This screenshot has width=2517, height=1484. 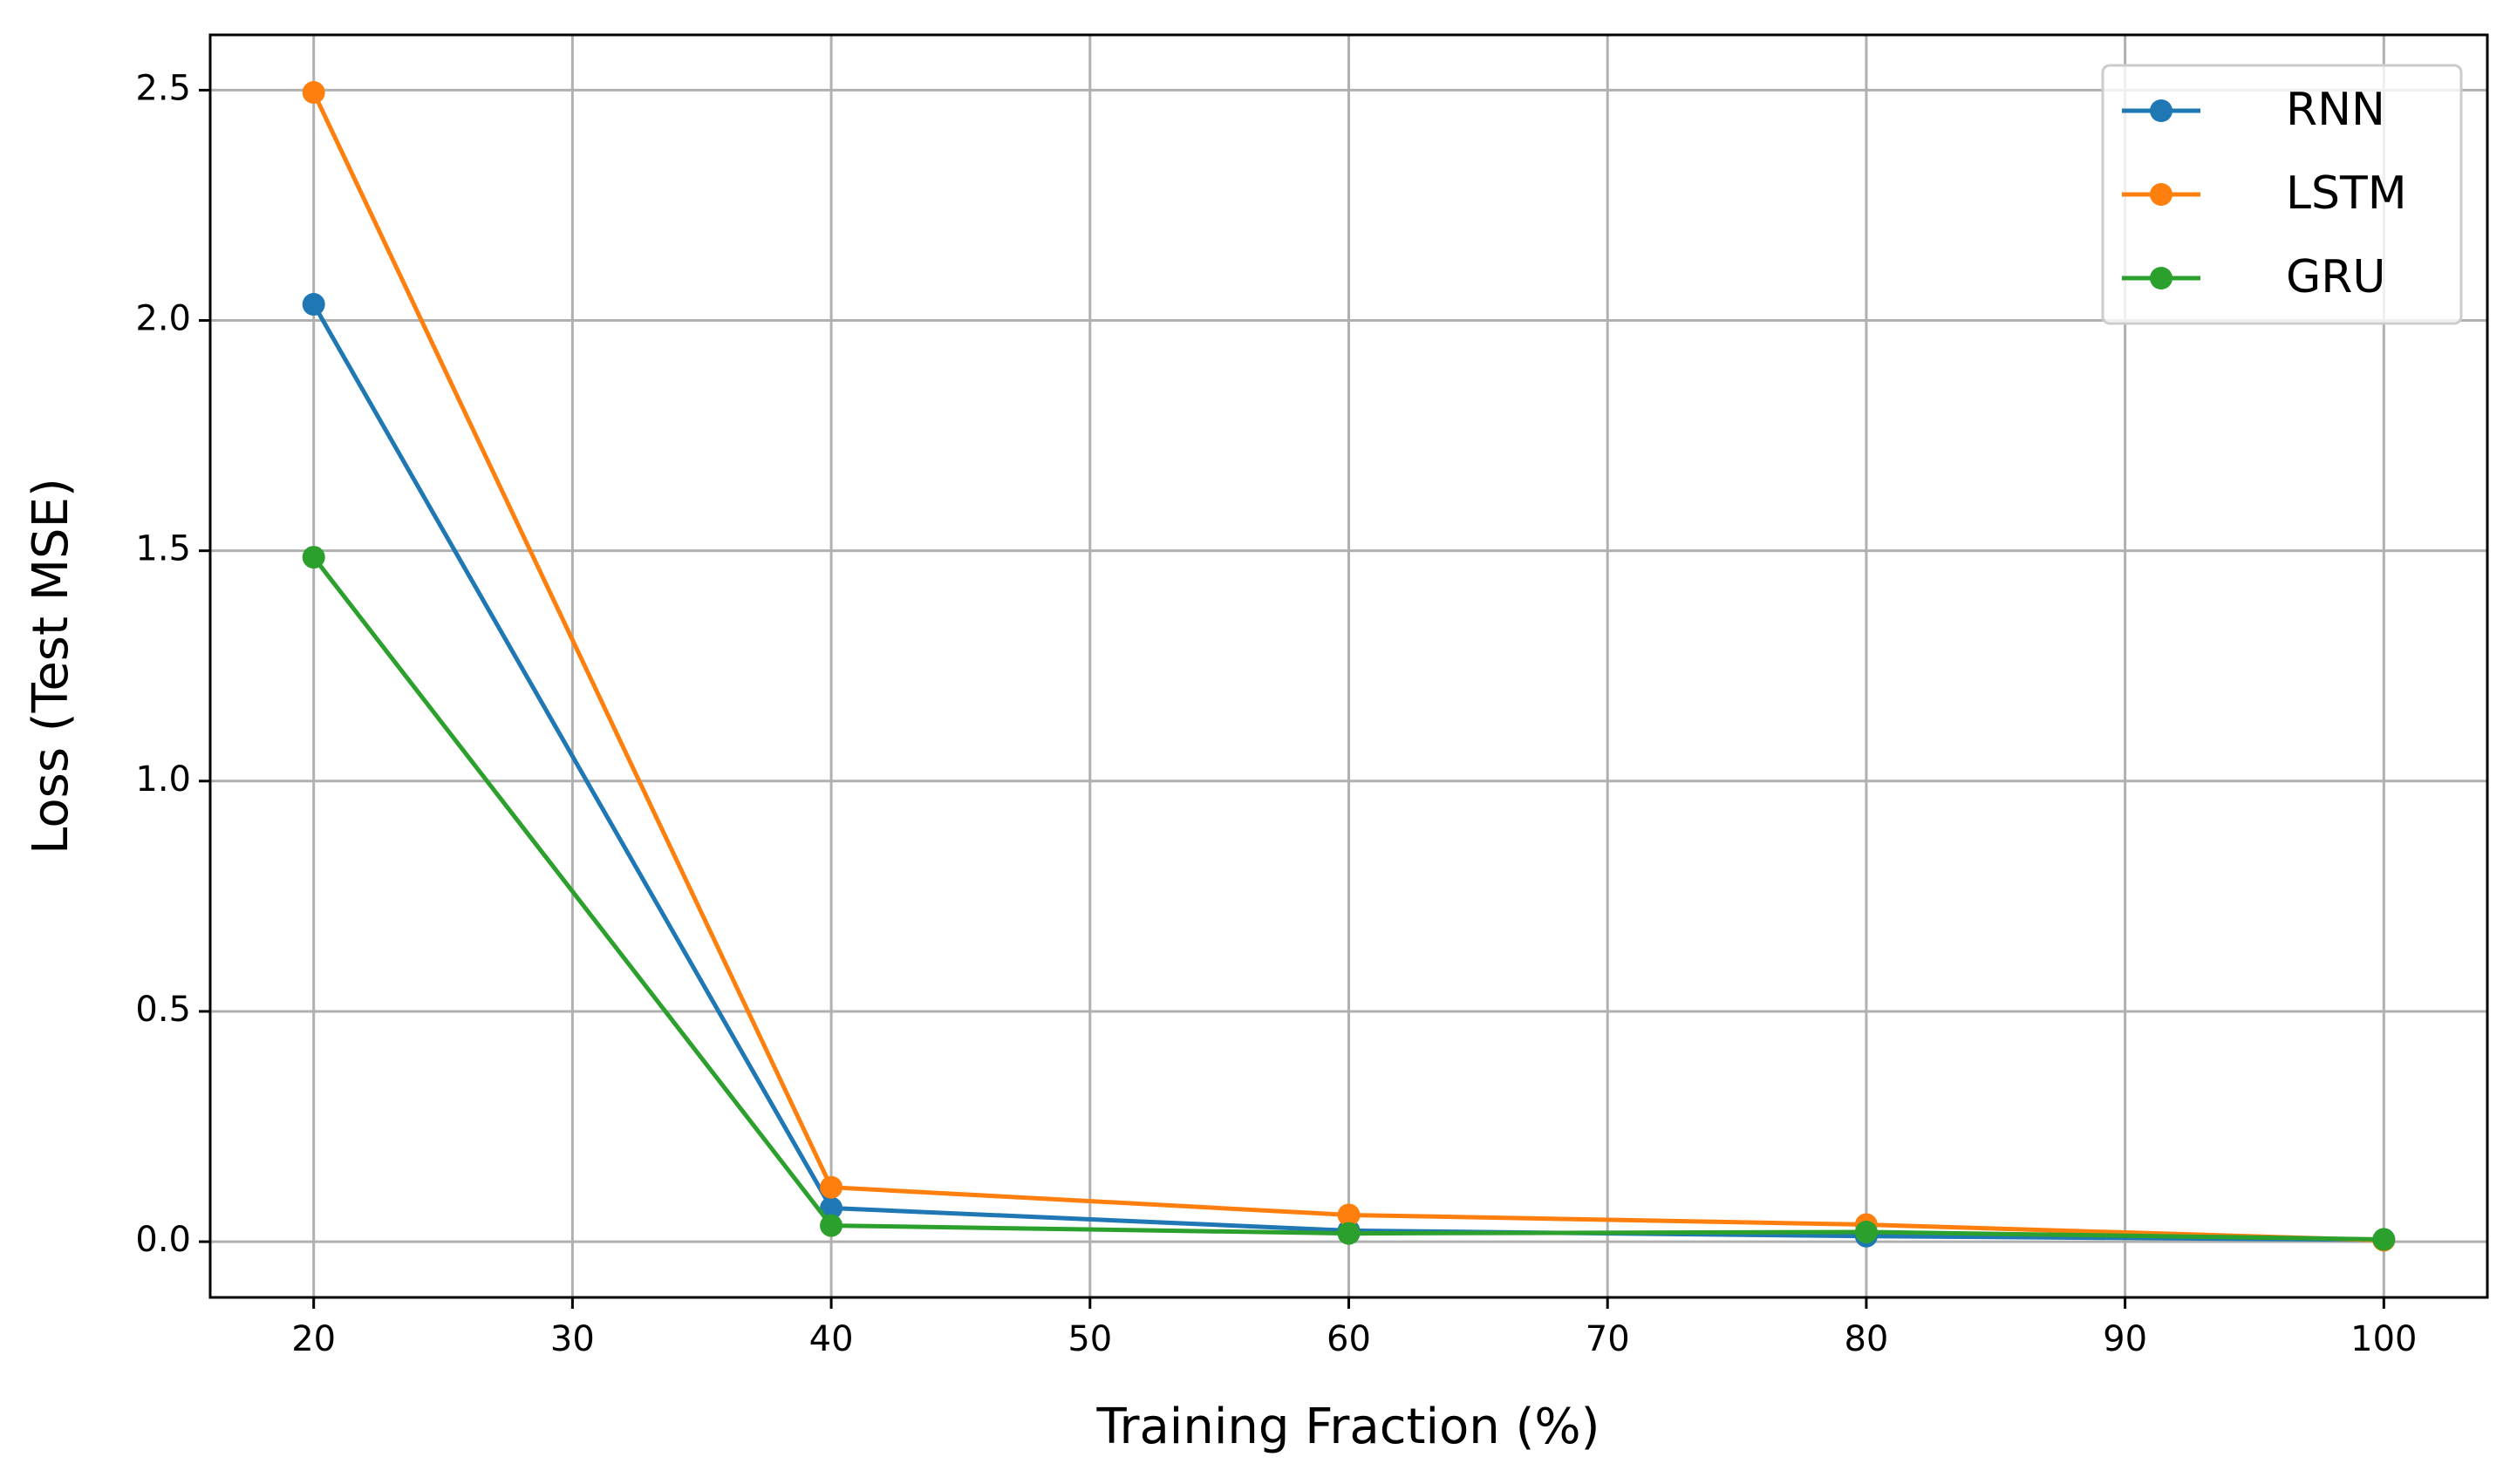 What do you see at coordinates (1608, 1339) in the screenshot?
I see `x-tick-label: 70` at bounding box center [1608, 1339].